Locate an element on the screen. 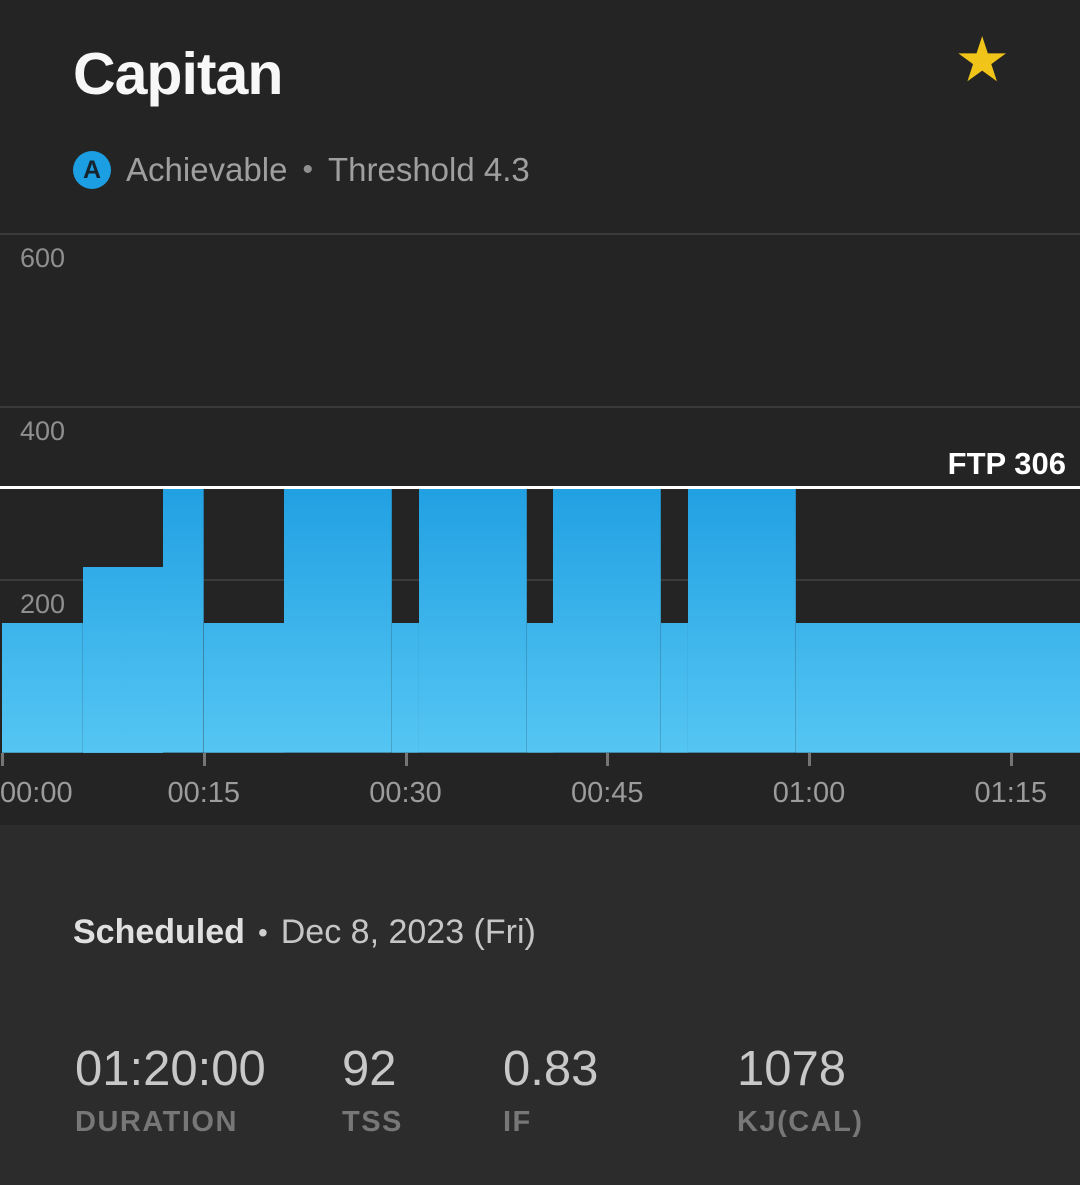  workout-title: Capitan is located at coordinates (178, 74).